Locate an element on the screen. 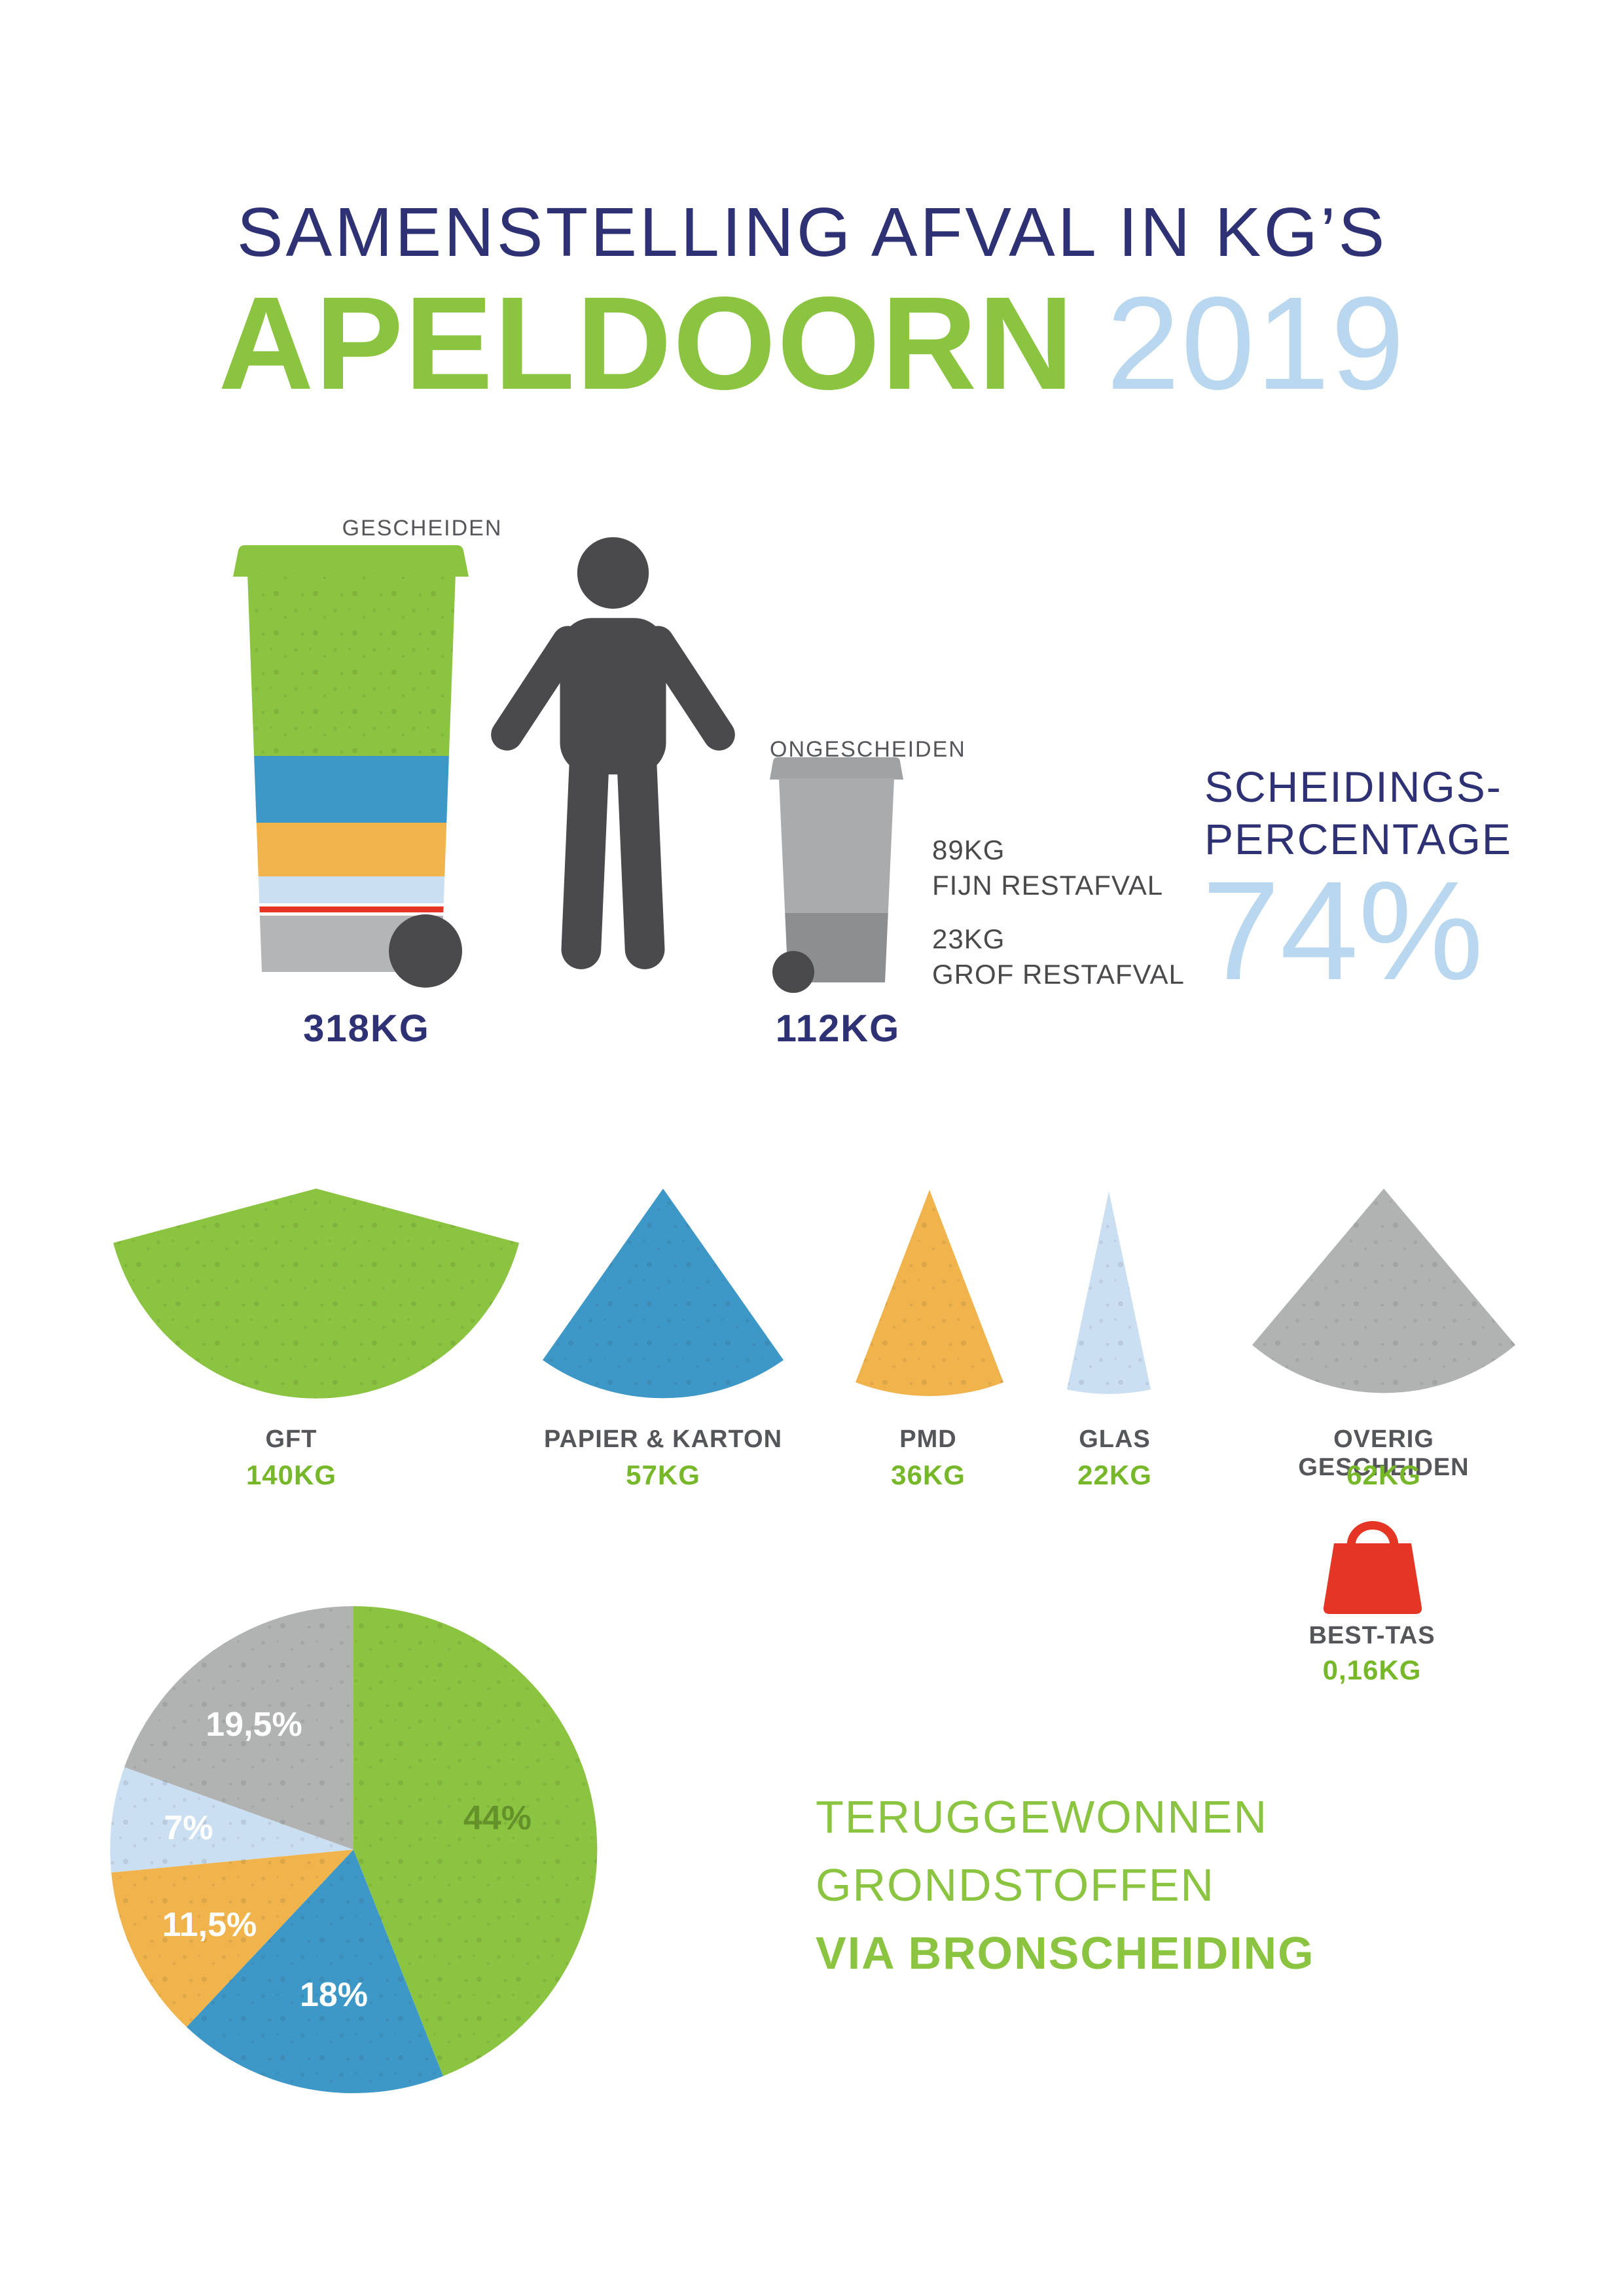 The width and height of the screenshot is (1624, 2296). fijn-restafval-label: FIJN RESTAFVAL is located at coordinates (1048, 885).